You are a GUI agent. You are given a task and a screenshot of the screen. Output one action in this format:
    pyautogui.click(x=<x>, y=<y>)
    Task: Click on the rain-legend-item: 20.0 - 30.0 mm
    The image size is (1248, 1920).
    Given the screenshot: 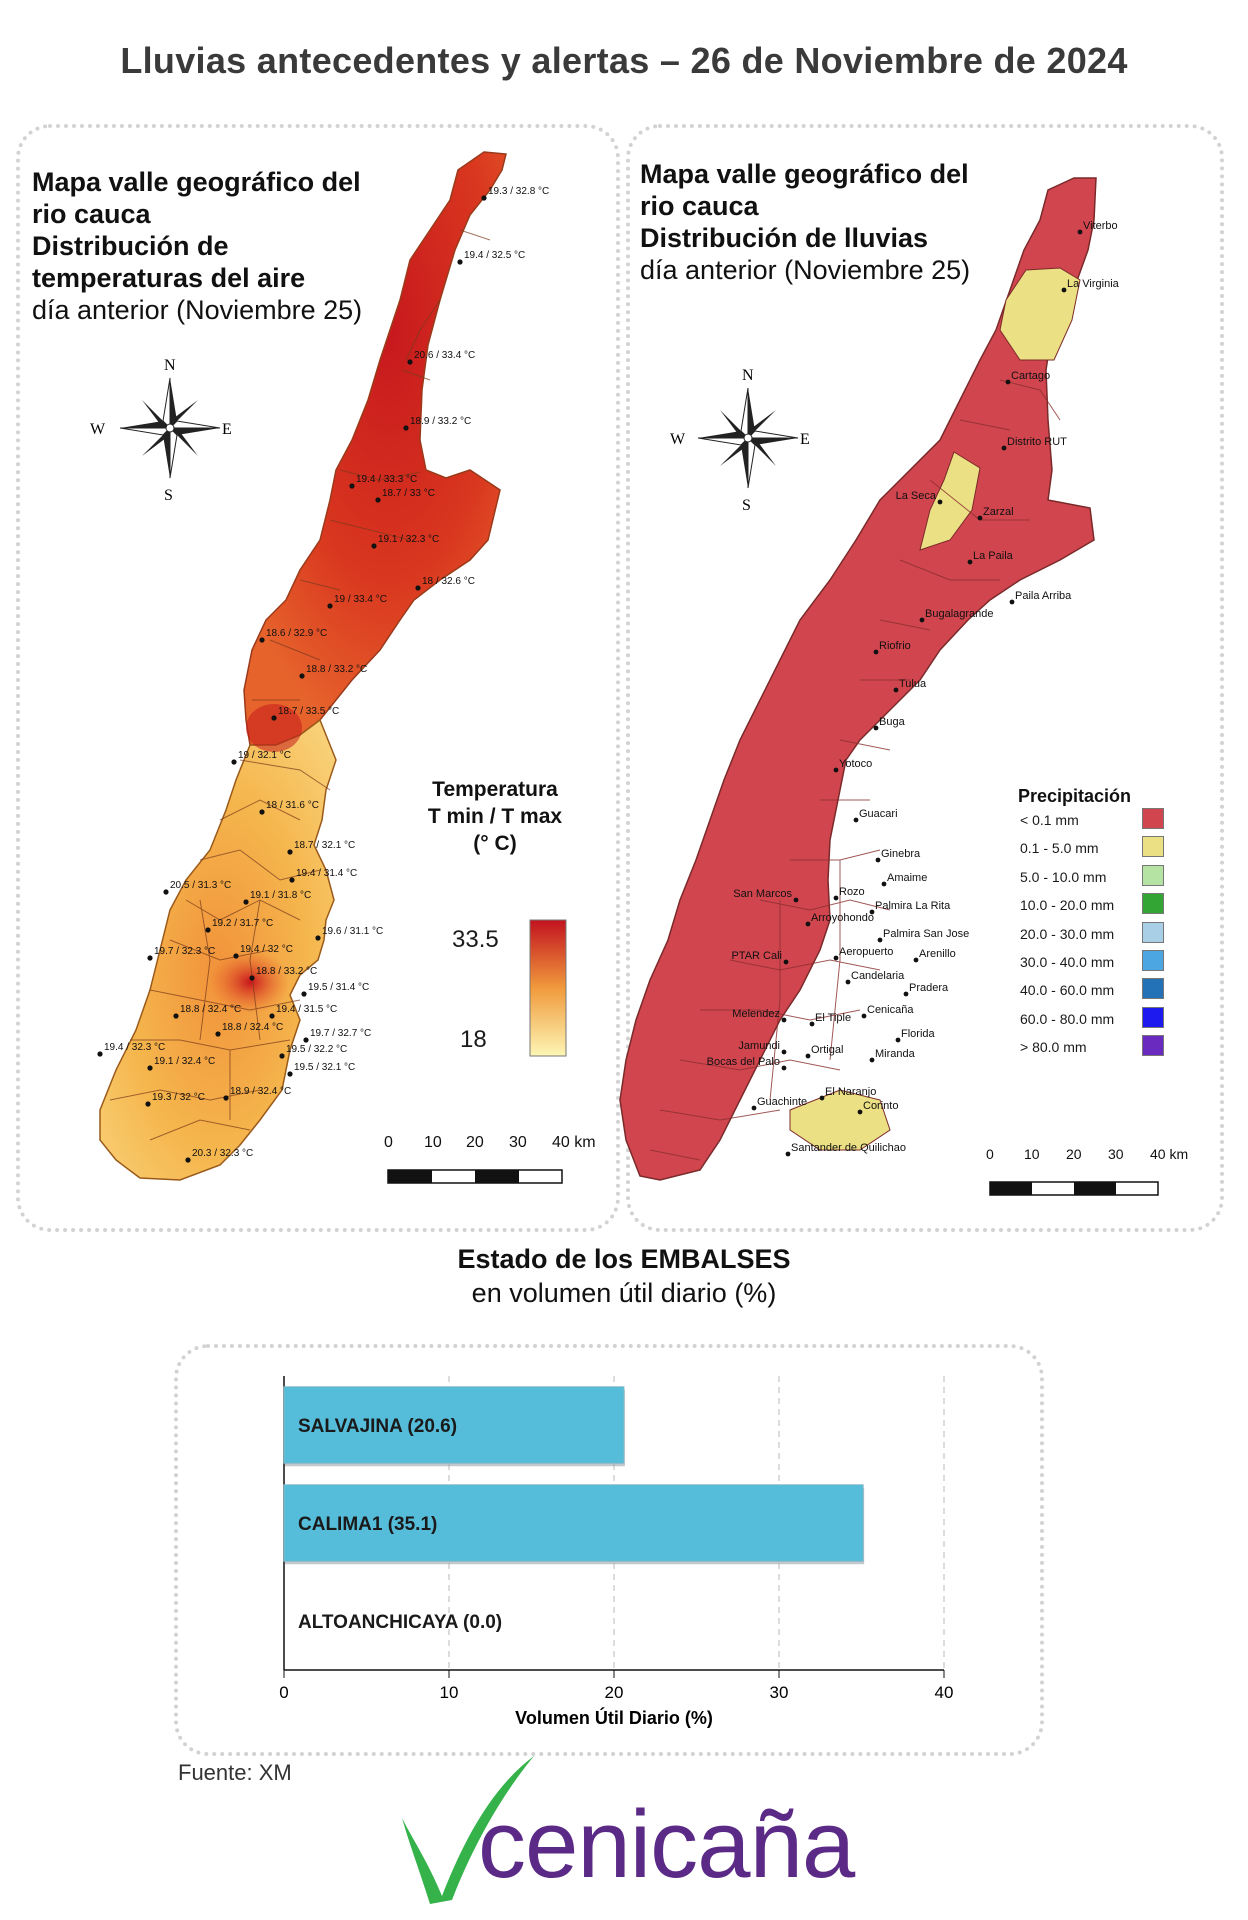 What is the action you would take?
    pyautogui.click(x=1105, y=935)
    